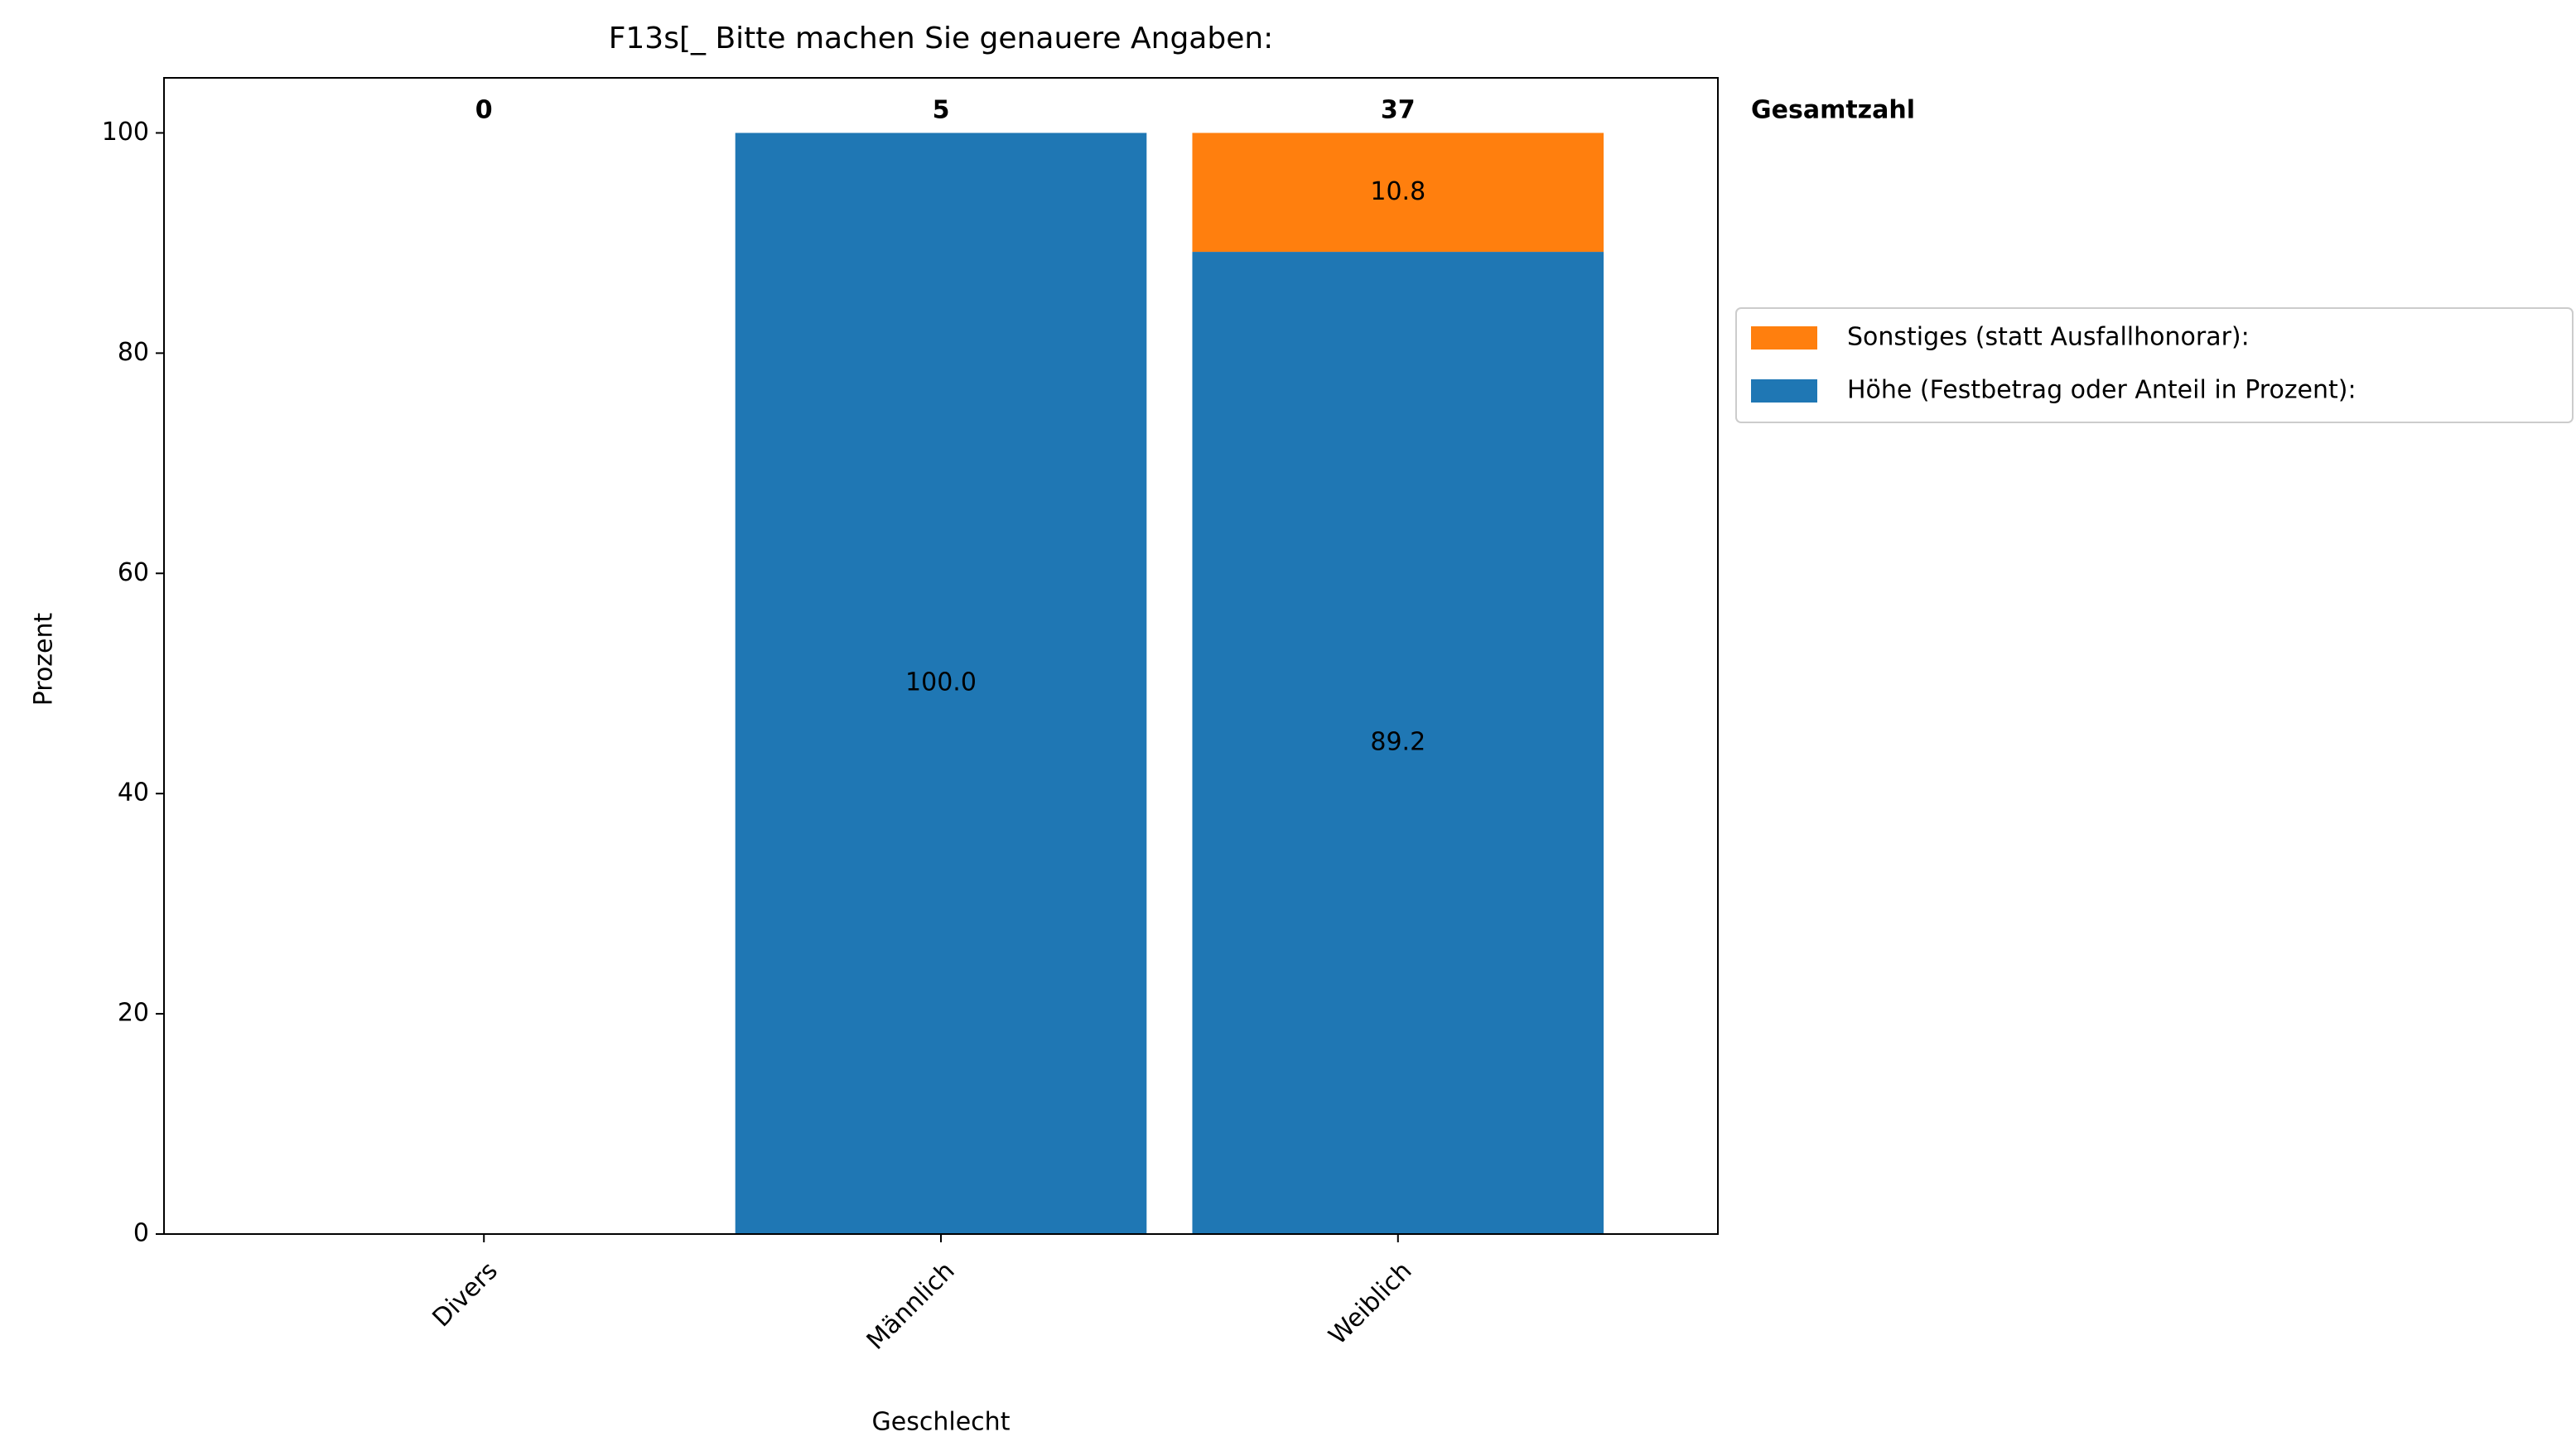  What do you see at coordinates (45, 659) in the screenshot?
I see `y-axis-label: Prozent` at bounding box center [45, 659].